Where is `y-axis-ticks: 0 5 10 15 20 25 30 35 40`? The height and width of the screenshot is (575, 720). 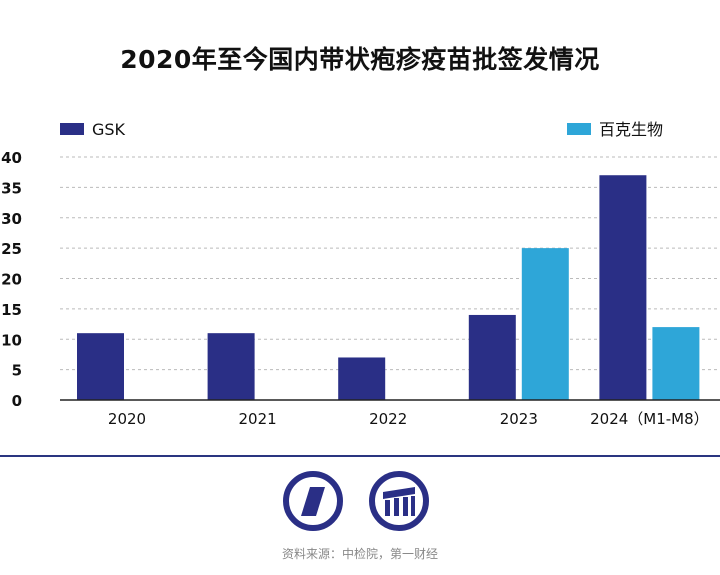 y-axis-ticks: 0 5 10 15 20 25 30 35 40 is located at coordinates (11, 279).